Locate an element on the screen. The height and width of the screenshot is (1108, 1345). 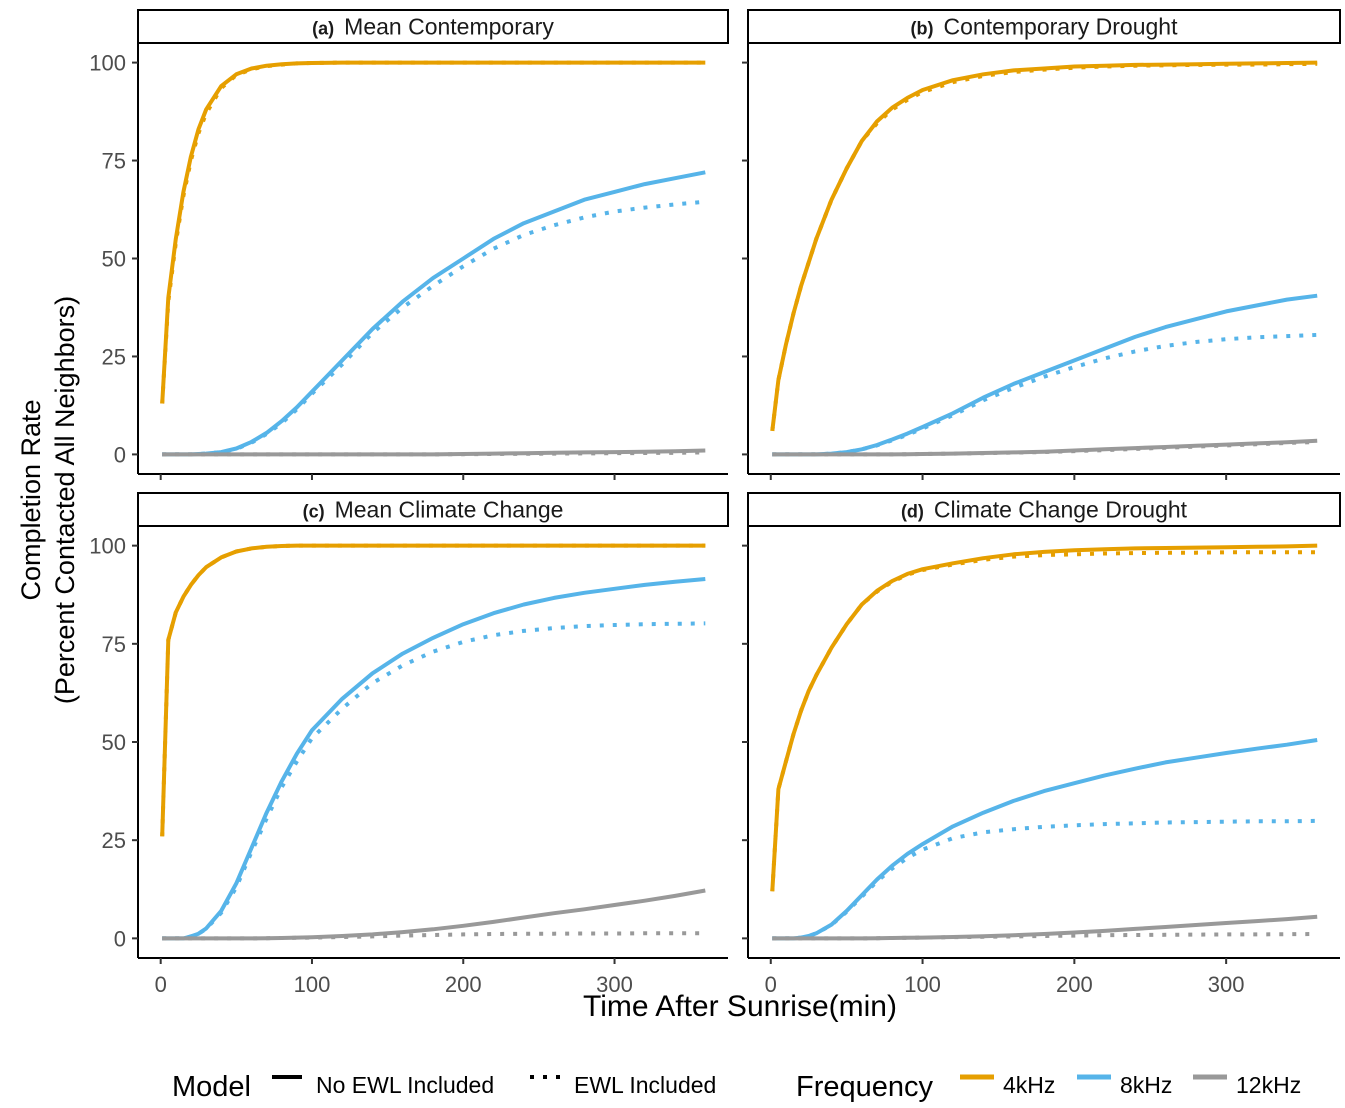
legend-model: Model No EWL Included EWL Included is located at coordinates (444, 1087).